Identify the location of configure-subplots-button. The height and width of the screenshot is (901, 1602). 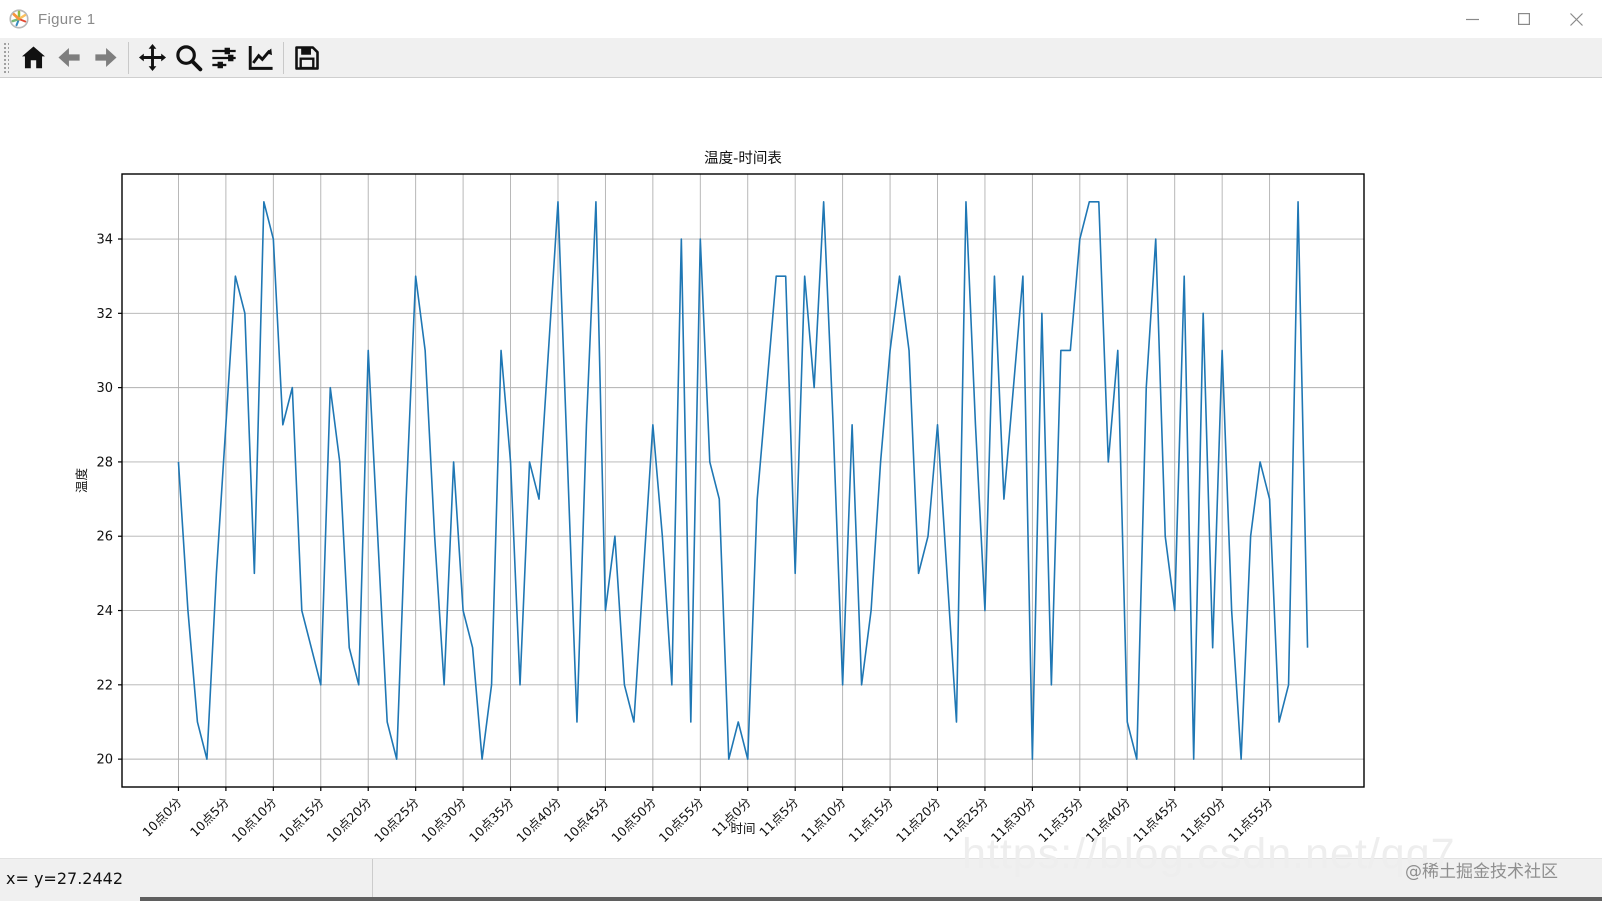
(224, 58).